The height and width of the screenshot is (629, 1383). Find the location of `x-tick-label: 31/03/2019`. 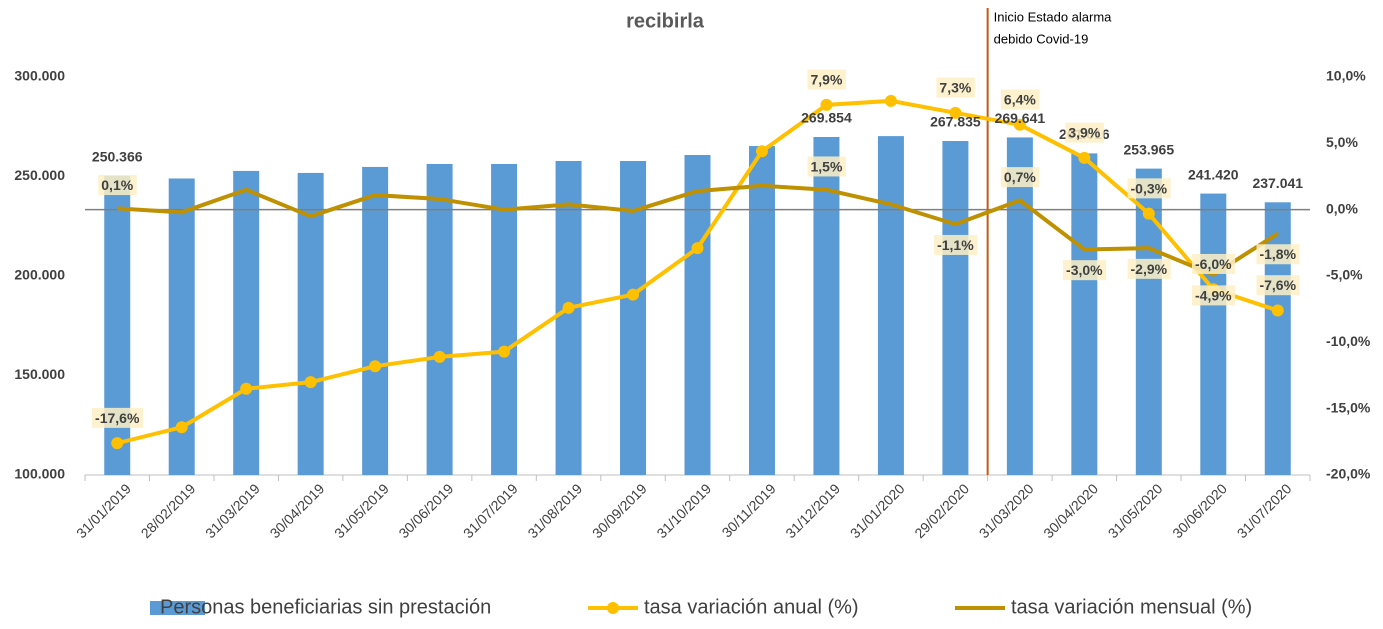

x-tick-label: 31/03/2019 is located at coordinates (232, 510).